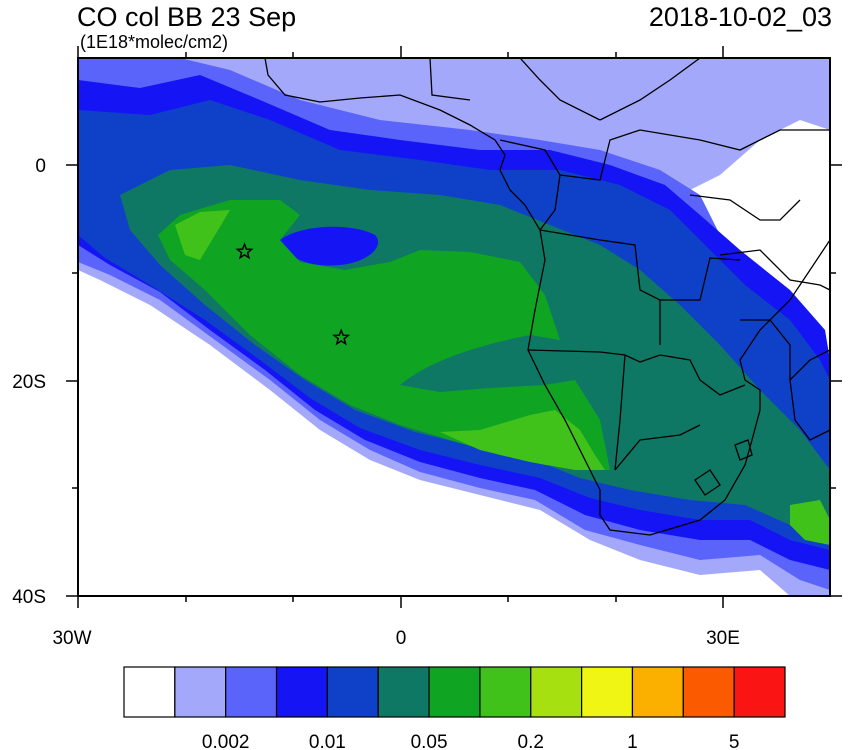  I want to click on contour-level-7-a, so click(522, 440).